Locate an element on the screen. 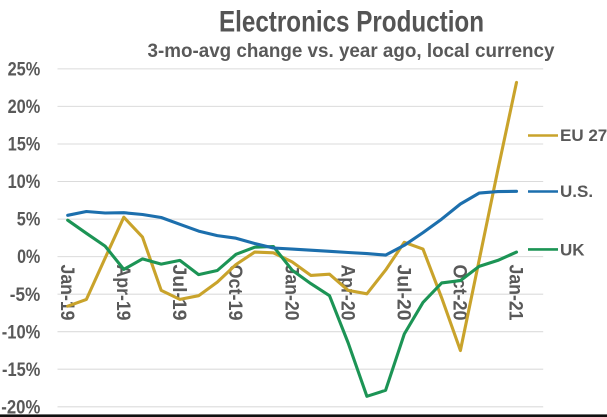  svg-text: Jul-19 is located at coordinates (178, 293).